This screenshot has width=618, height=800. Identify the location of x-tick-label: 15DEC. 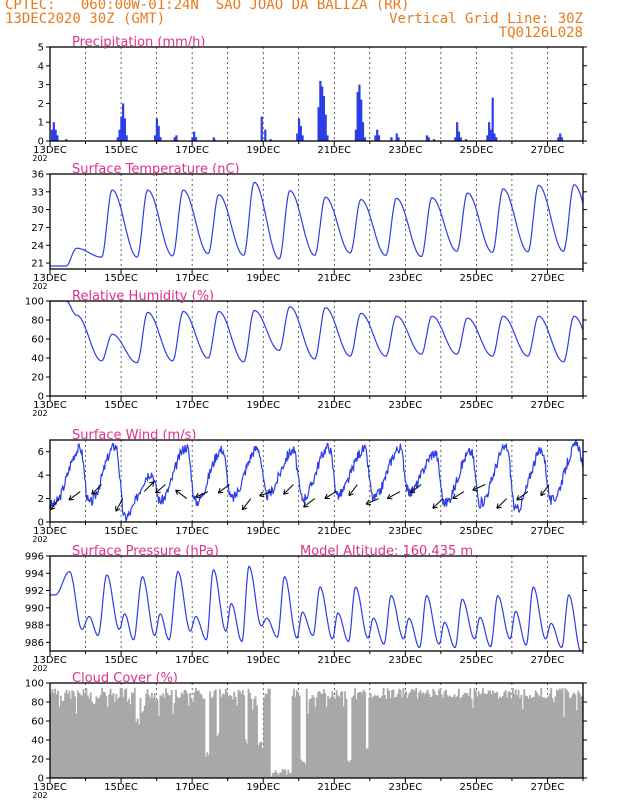
(121, 150).